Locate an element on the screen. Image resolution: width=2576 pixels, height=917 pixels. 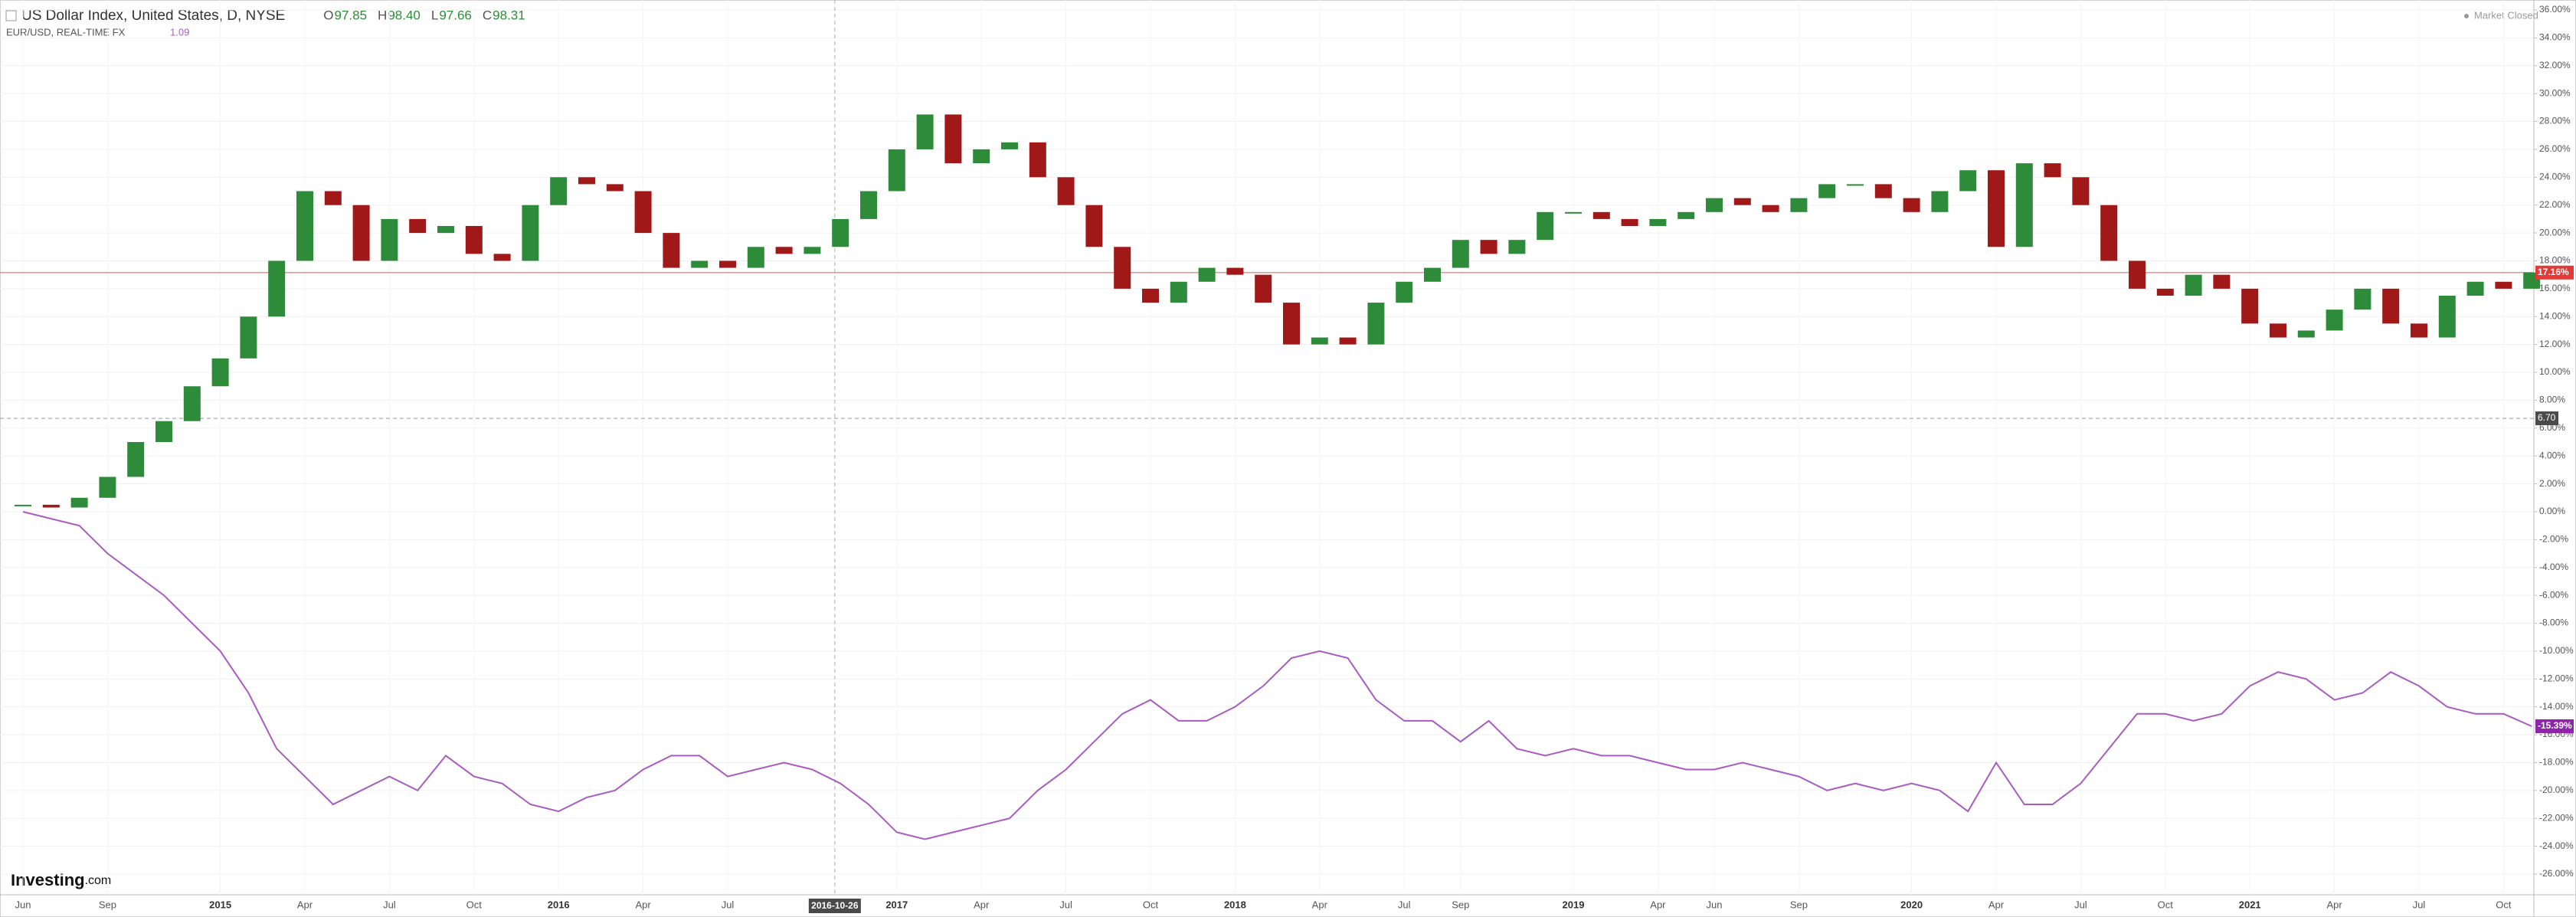
last-value-box is located at coordinates (2554, 272).